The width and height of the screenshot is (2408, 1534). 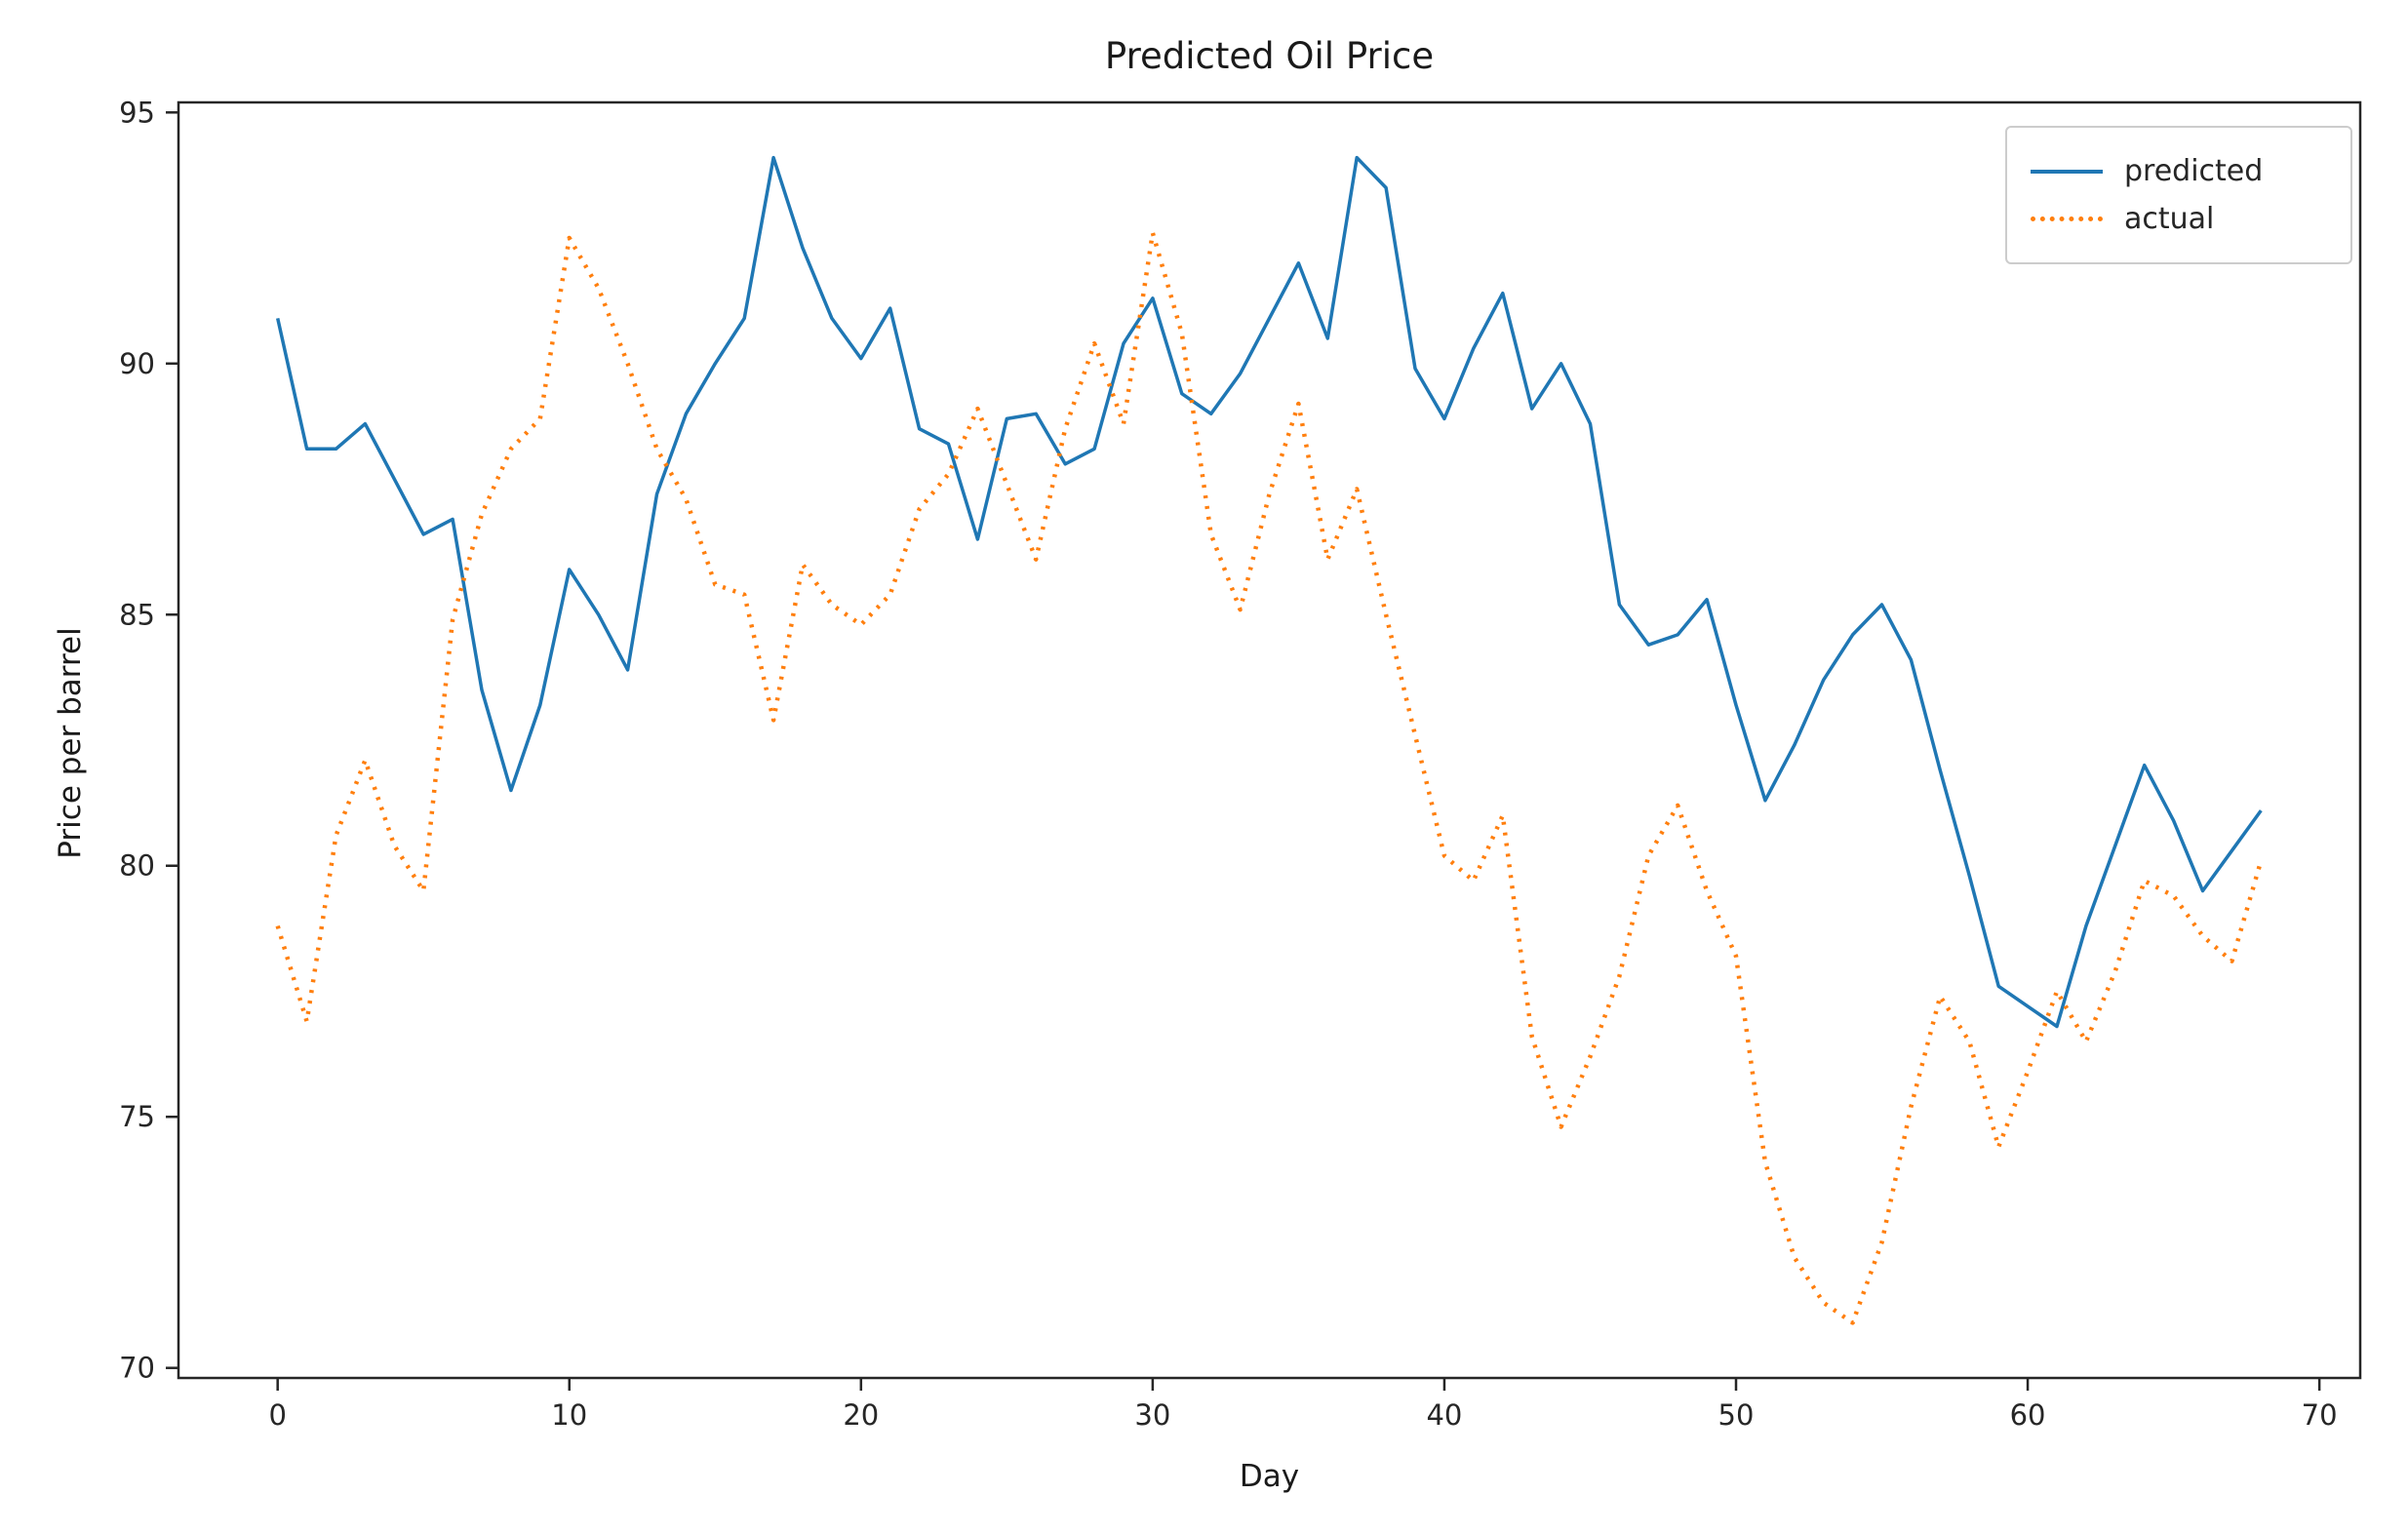 What do you see at coordinates (1444, 1415) in the screenshot?
I see `x-tick-label: 40` at bounding box center [1444, 1415].